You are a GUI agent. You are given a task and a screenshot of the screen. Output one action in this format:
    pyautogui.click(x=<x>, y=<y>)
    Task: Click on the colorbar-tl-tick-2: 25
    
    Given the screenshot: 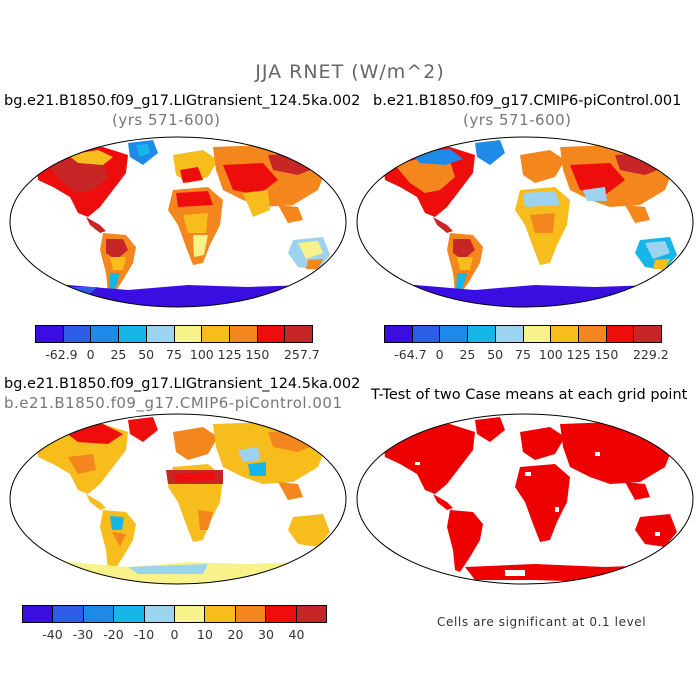 What is the action you would take?
    pyautogui.click(x=118, y=354)
    